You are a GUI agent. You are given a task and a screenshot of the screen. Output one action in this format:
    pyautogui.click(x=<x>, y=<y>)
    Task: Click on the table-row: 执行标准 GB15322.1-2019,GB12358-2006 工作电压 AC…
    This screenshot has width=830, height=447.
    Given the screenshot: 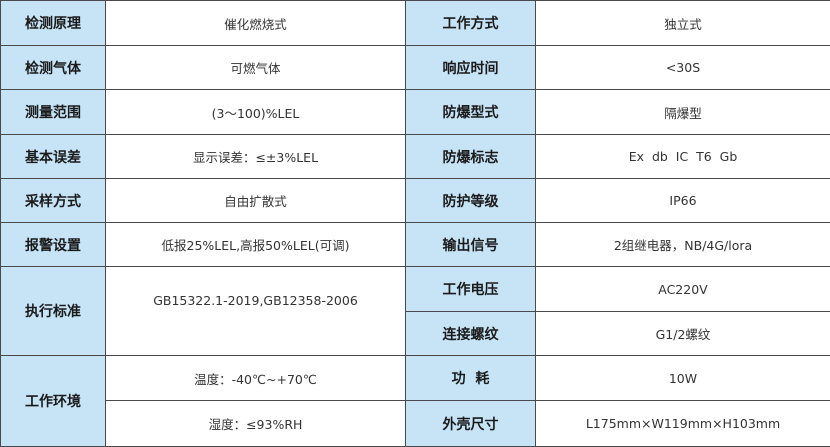 What is the action you would take?
    pyautogui.click(x=415, y=289)
    